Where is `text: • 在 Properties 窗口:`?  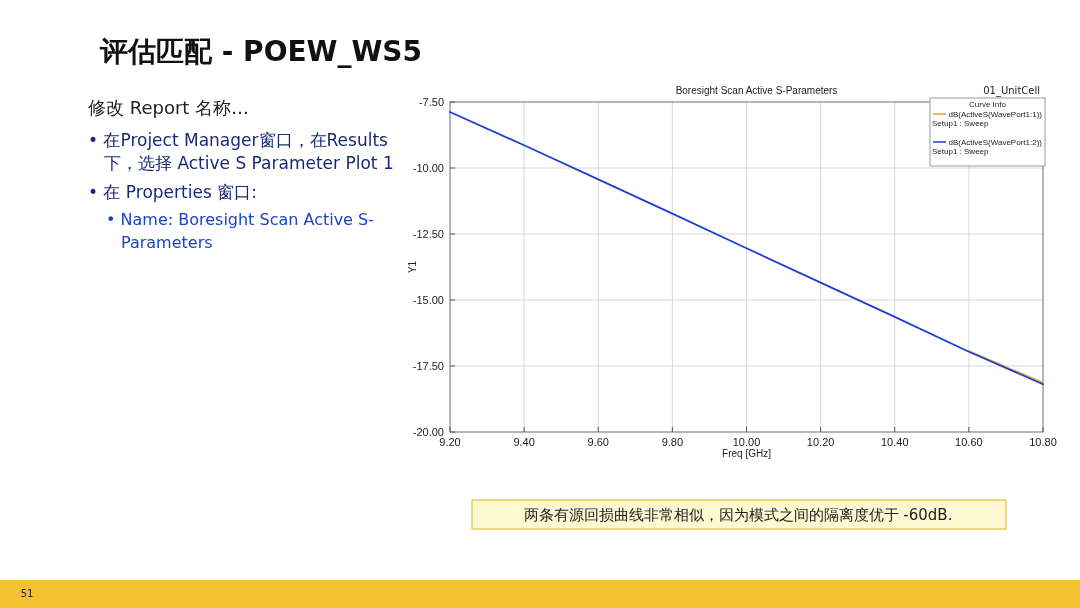 text: • 在 Properties 窗口: is located at coordinates (172, 192).